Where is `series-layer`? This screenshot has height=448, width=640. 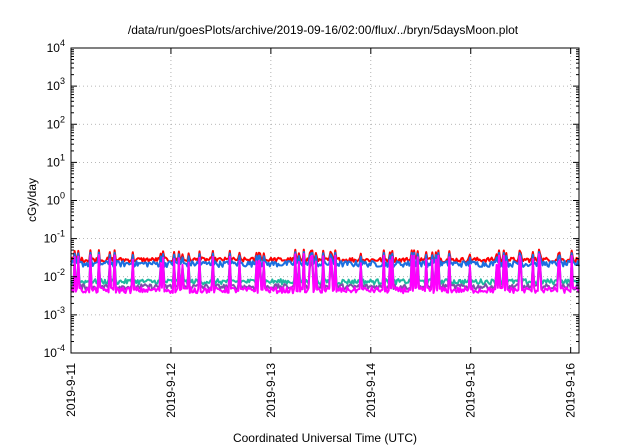 series-layer is located at coordinates (325, 271).